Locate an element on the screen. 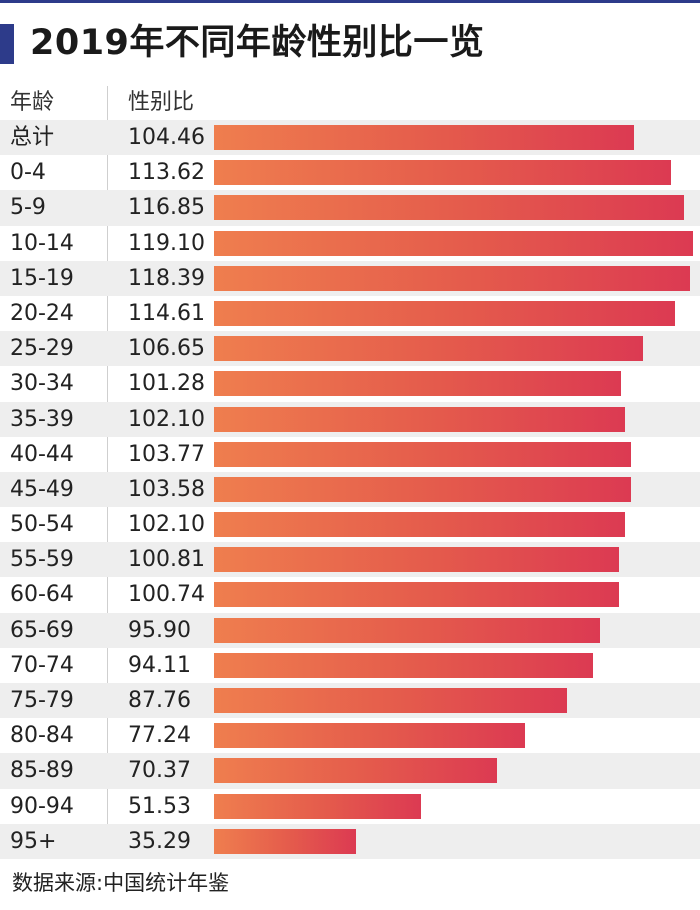 The height and width of the screenshot is (910, 700). table-row: 15-19 118.39 is located at coordinates (350, 278).